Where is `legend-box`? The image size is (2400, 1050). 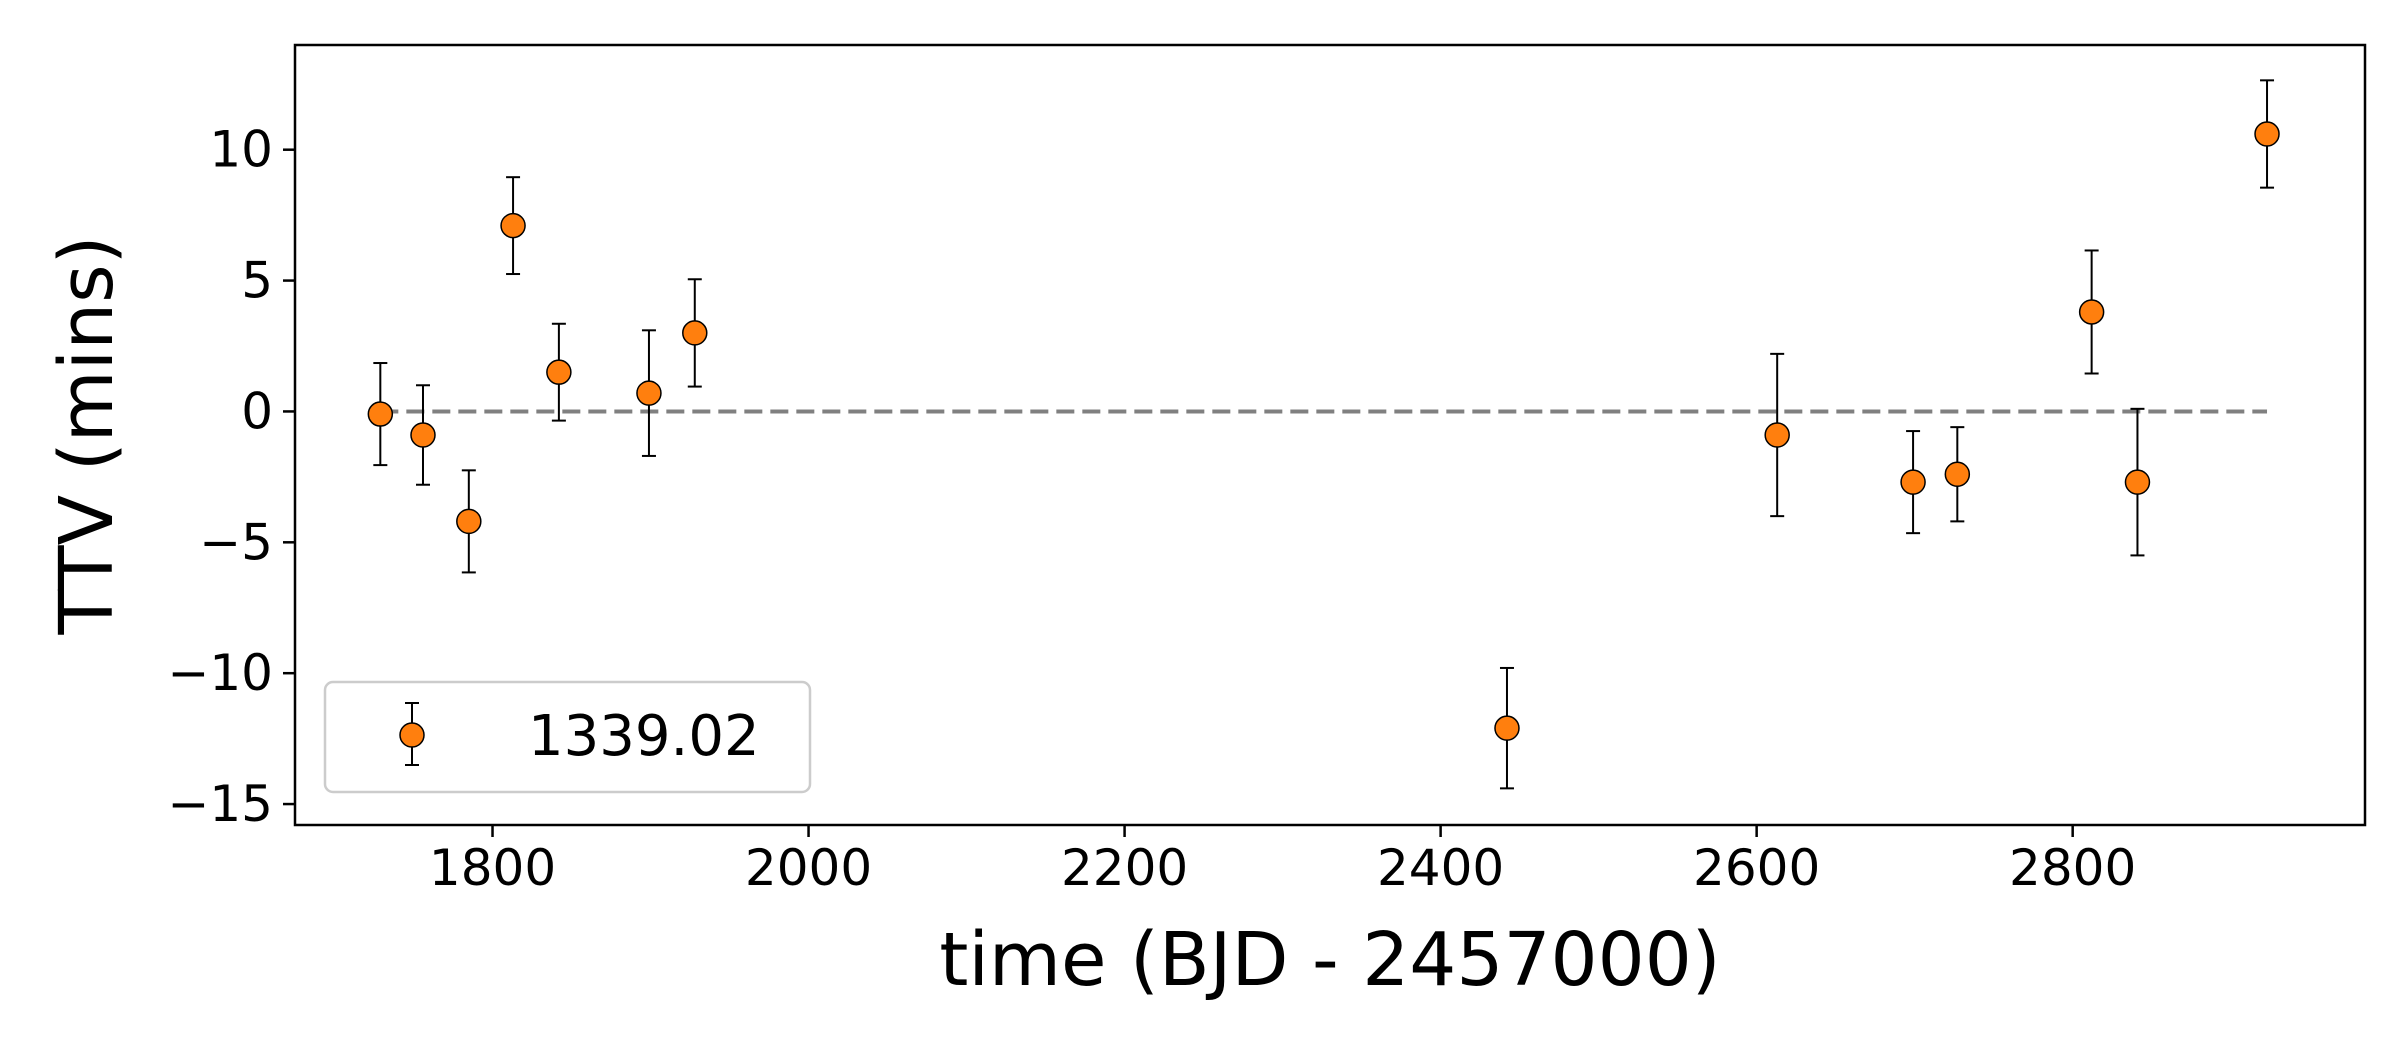
legend-box is located at coordinates (567, 737).